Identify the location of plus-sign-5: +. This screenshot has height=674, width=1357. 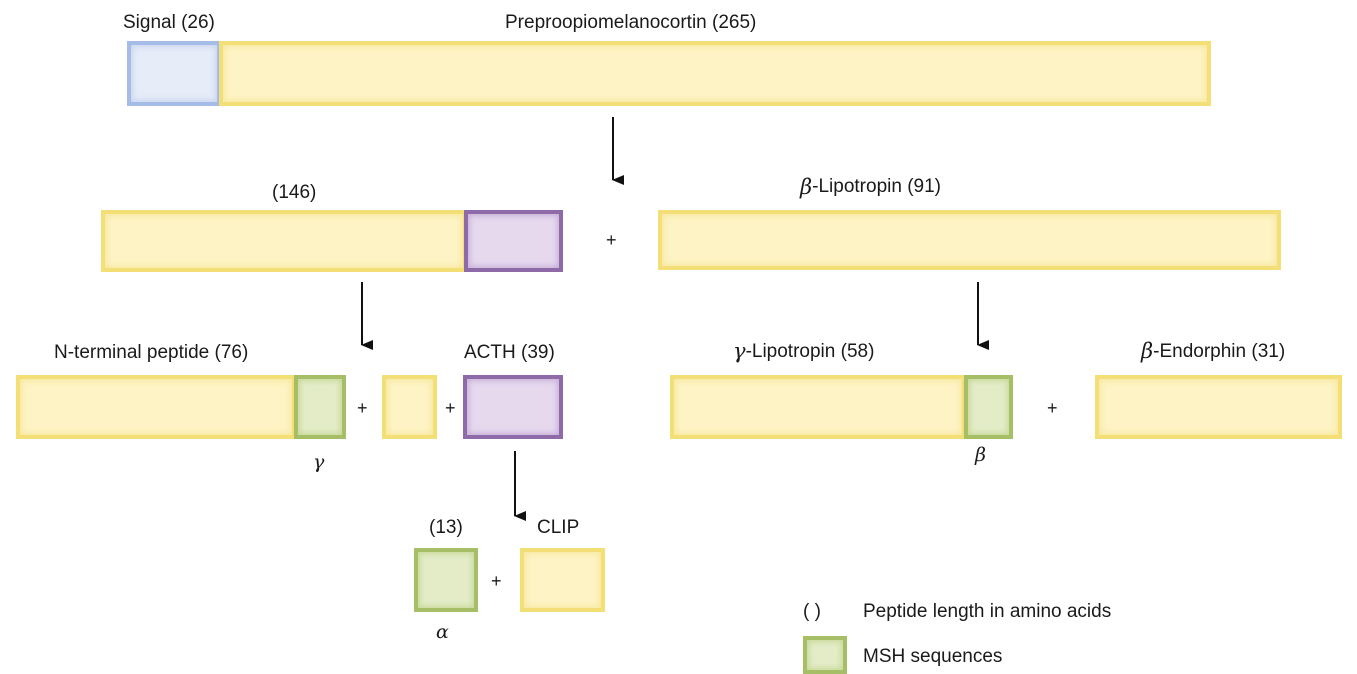
(496, 581).